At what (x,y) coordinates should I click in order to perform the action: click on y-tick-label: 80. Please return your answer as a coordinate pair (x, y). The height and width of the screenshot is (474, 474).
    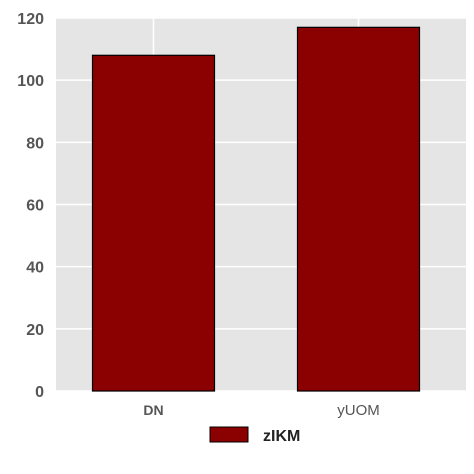
    Looking at the image, I should click on (35, 143).